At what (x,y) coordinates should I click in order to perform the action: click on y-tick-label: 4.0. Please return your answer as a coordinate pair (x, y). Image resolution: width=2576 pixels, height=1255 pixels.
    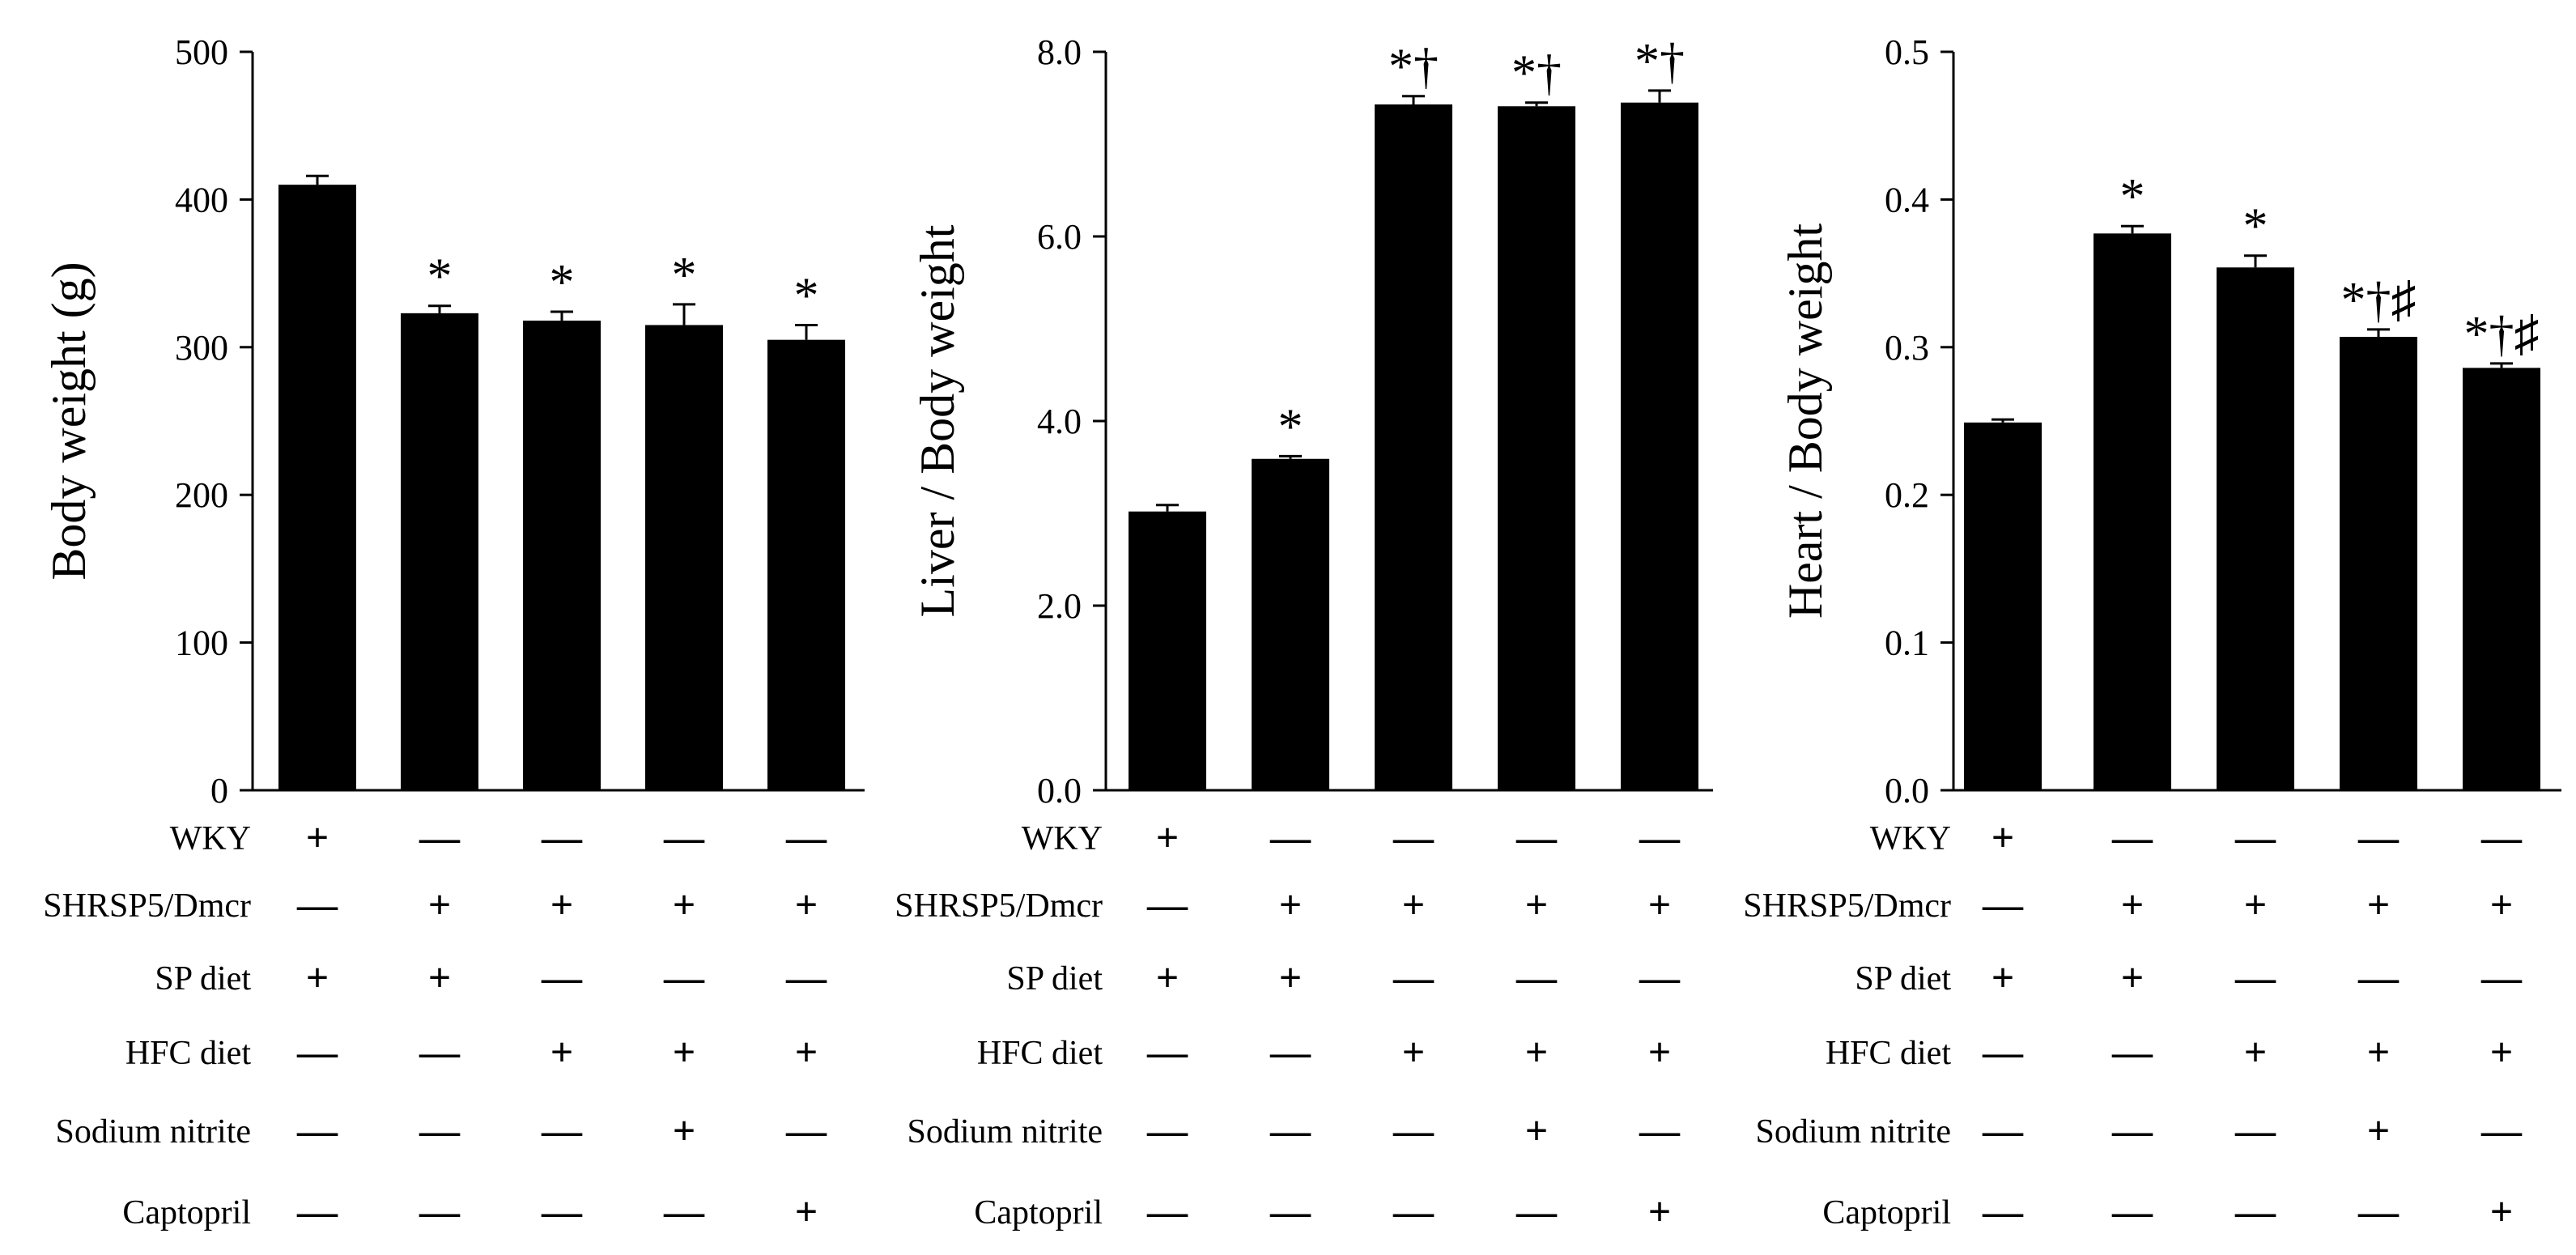
    Looking at the image, I should click on (1059, 421).